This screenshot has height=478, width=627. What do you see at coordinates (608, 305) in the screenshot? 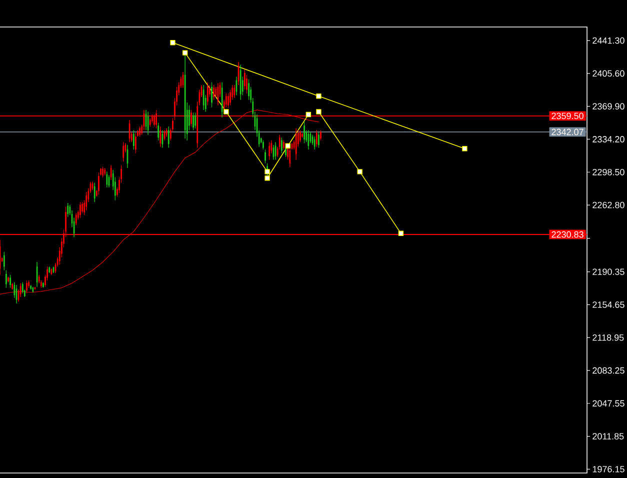
I see `y-tick-label: 2154.65` at bounding box center [608, 305].